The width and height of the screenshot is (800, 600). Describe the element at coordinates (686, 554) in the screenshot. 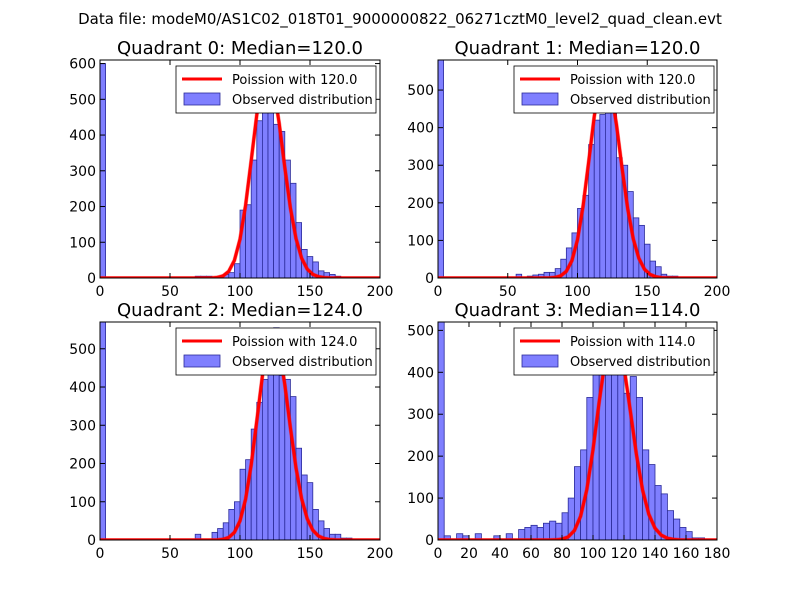

I see `x-tick-label: 160` at that location.